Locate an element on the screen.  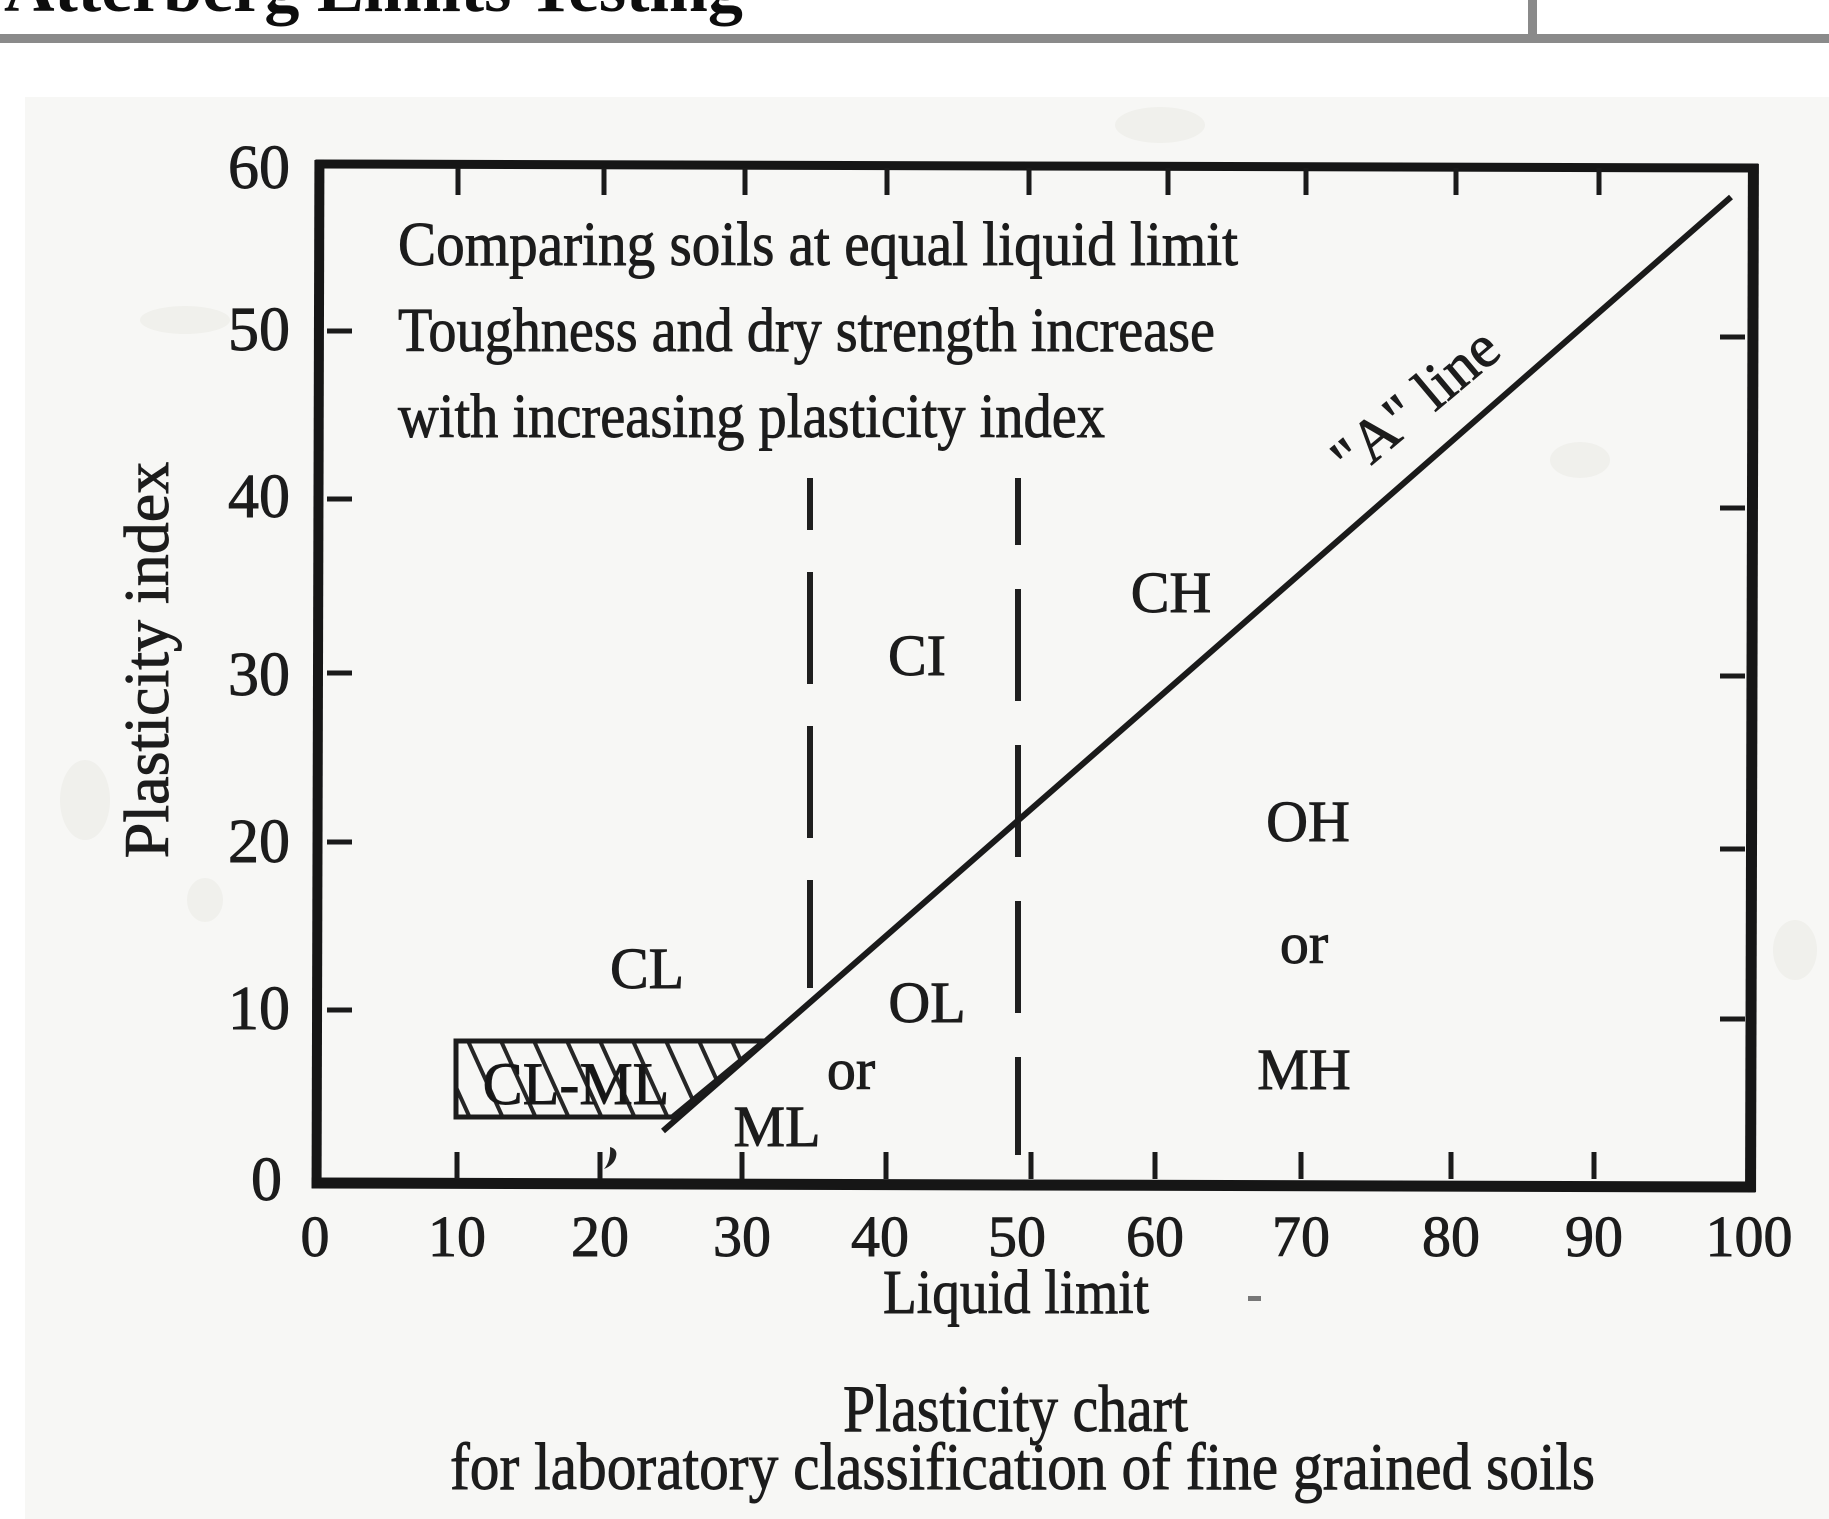
svg-text: 90 is located at coordinates (1594, 1236).